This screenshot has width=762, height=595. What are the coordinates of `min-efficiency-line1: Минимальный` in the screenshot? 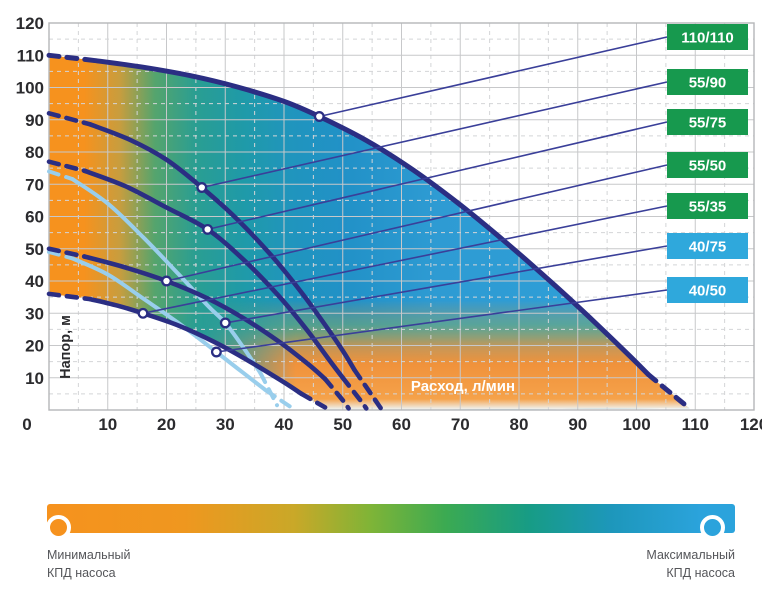 It's located at (89, 555).